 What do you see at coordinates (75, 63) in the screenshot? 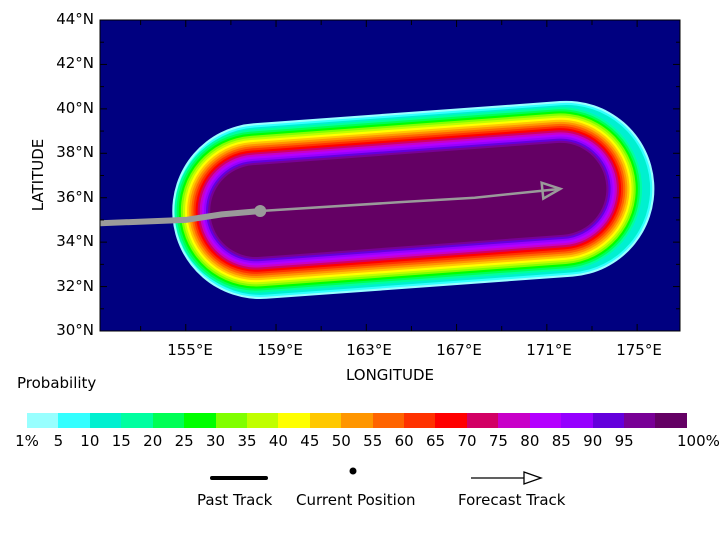
I see `lat-label-42: 42°N` at bounding box center [75, 63].